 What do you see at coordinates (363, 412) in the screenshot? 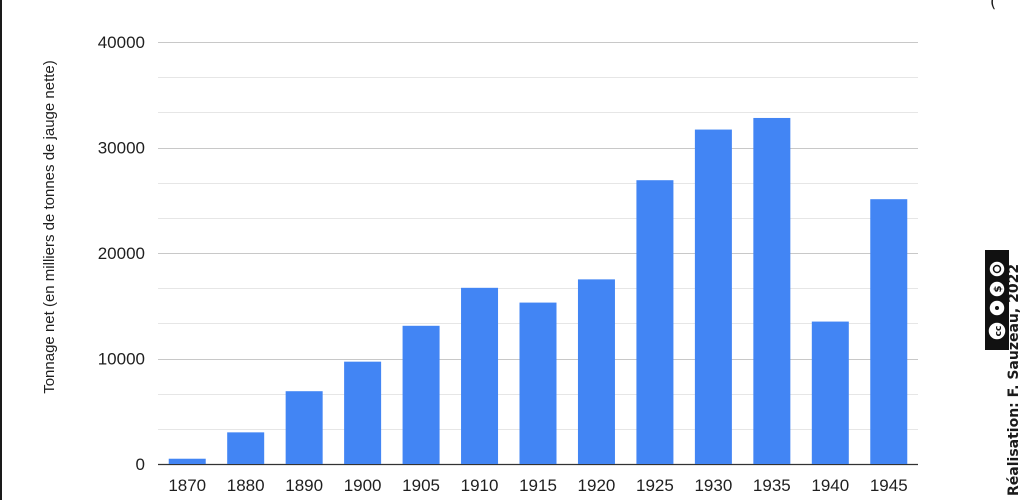
I see `bar-1900` at bounding box center [363, 412].